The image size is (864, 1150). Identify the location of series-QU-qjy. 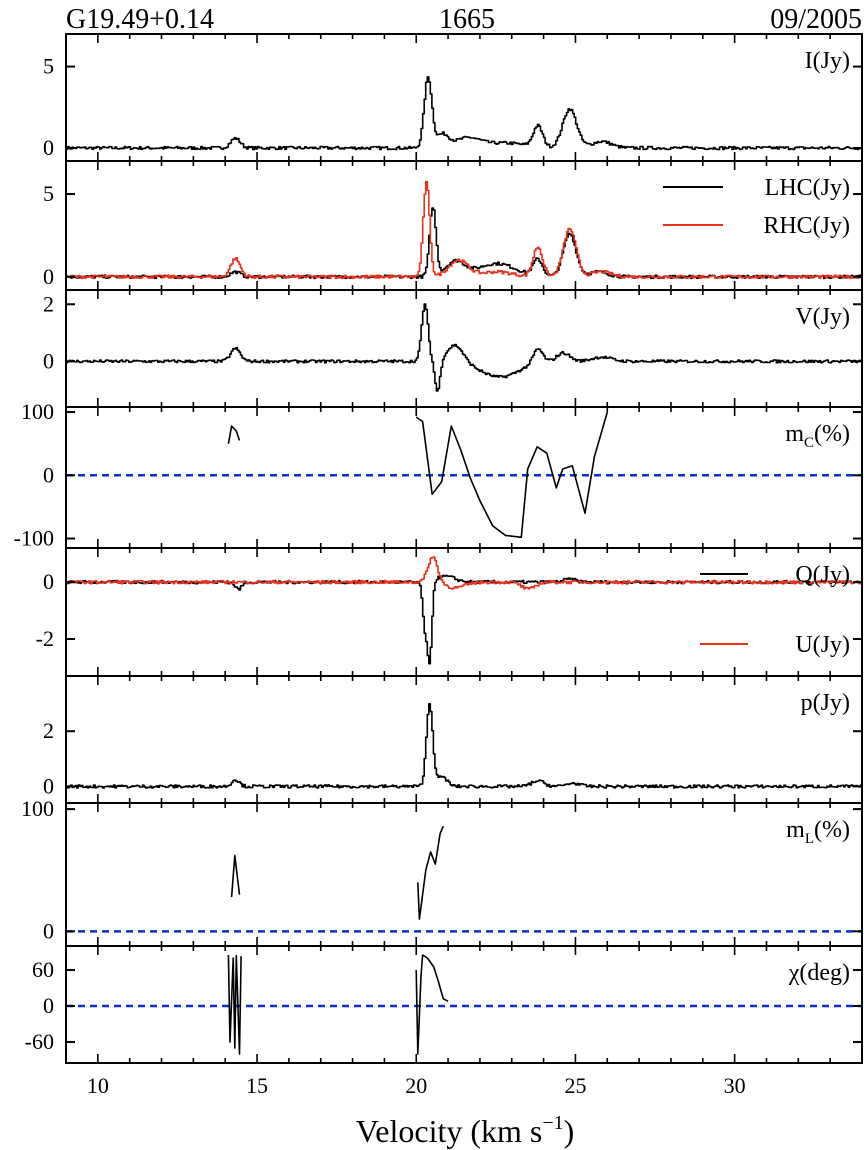
(464, 619).